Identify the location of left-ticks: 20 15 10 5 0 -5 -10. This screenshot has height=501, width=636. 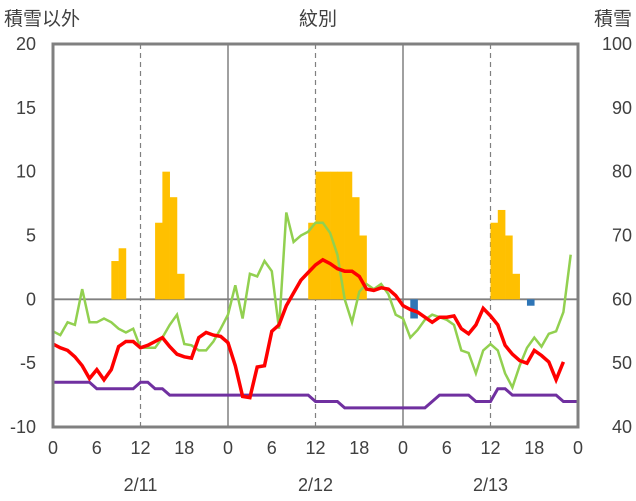
(23, 235).